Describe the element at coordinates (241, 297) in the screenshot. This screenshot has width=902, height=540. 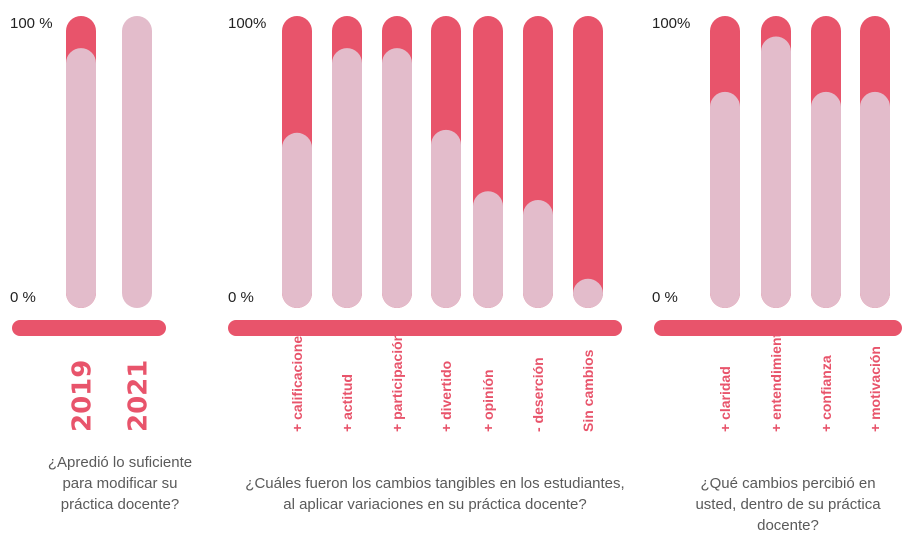
I see `y-min-label-2: 0 %` at that location.